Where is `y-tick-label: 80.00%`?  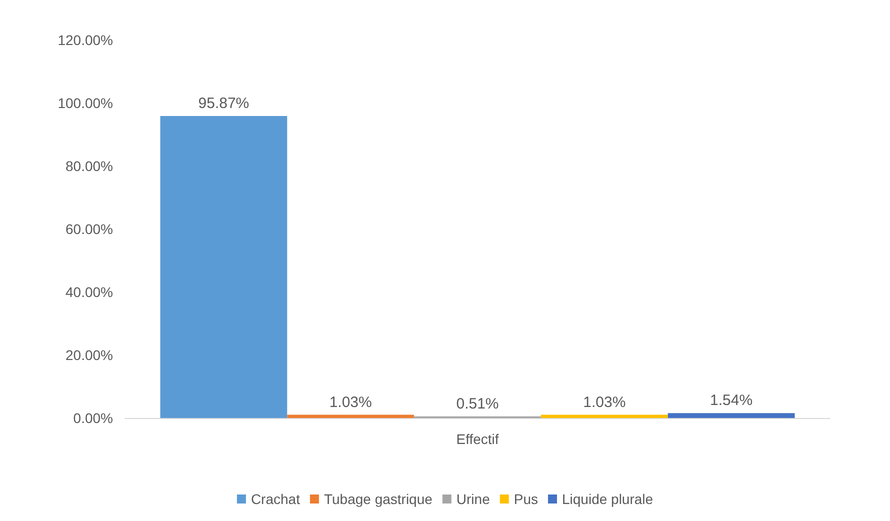 y-tick-label: 80.00% is located at coordinates (89, 166).